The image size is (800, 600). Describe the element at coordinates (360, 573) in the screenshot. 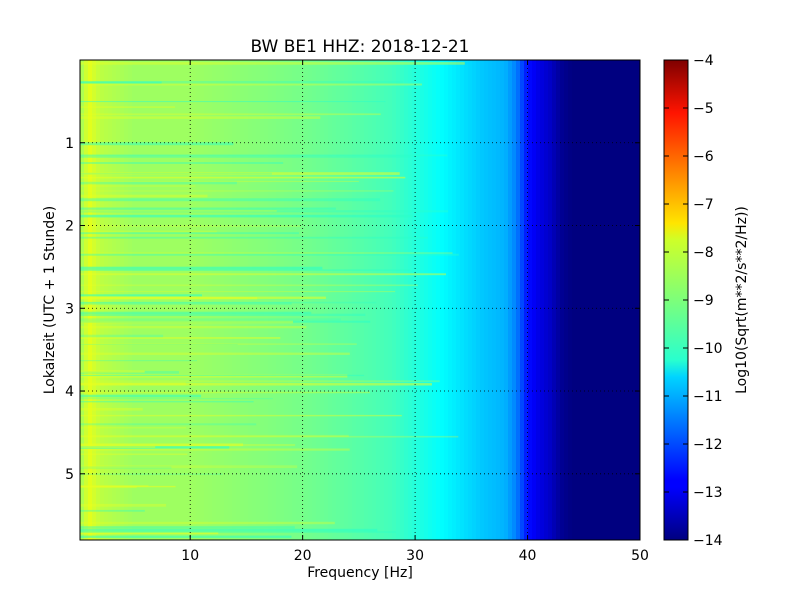

I see `x-axis-label: Frequency [Hz]` at that location.